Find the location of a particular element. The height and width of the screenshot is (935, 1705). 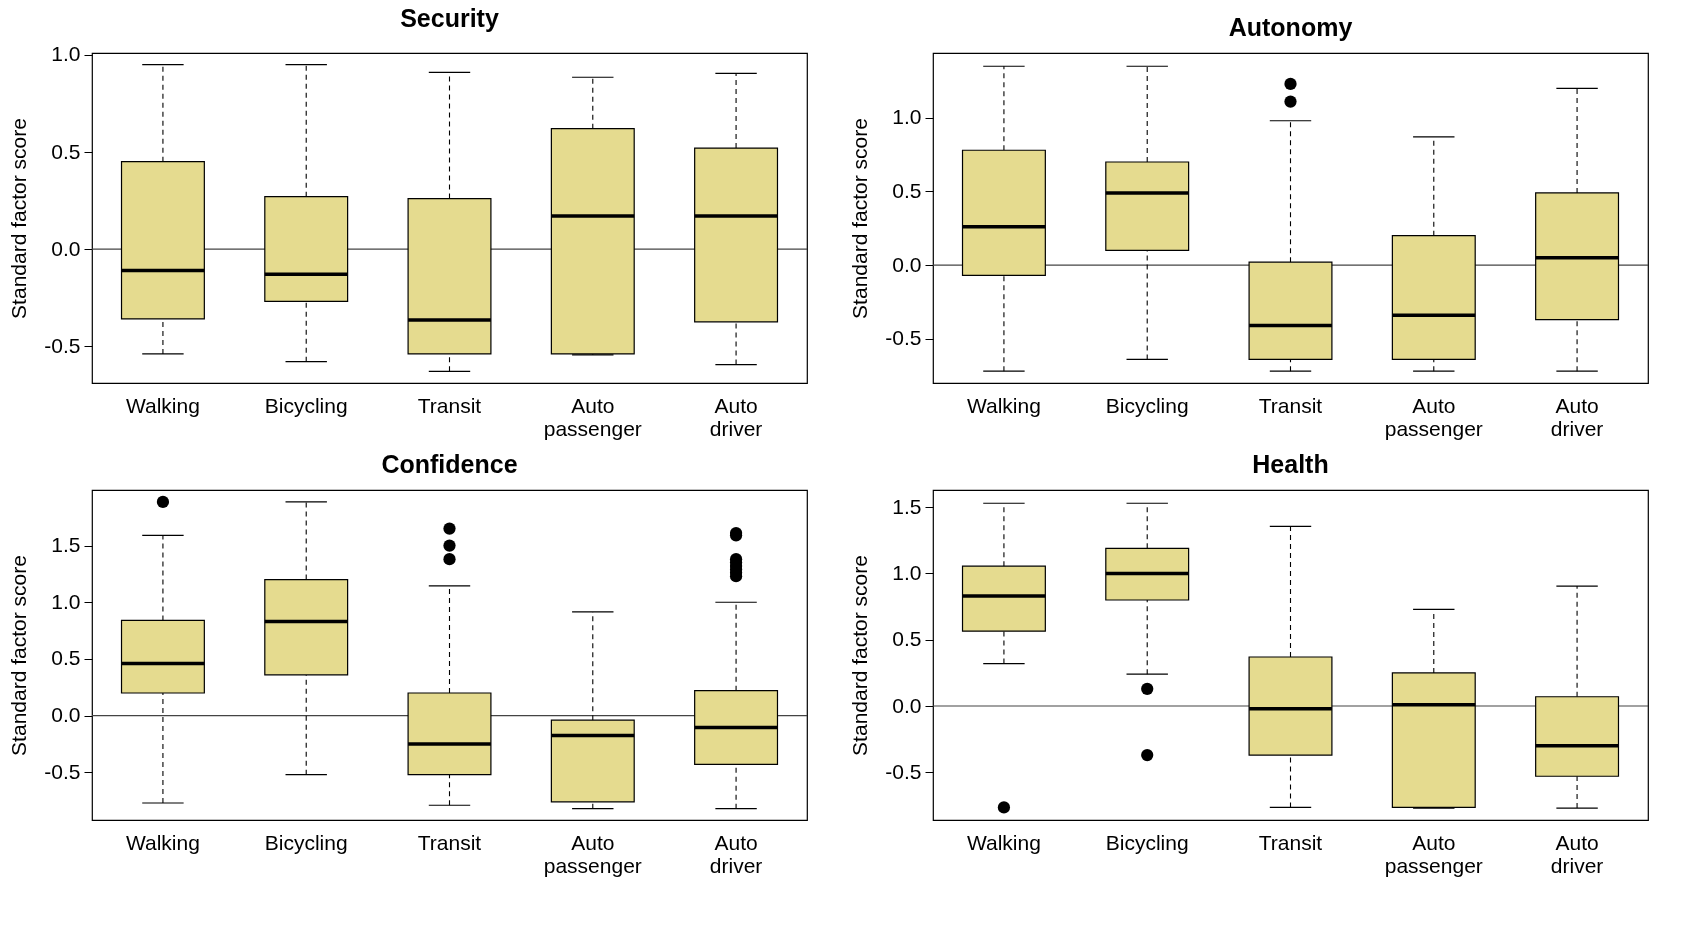

chart-title: Health is located at coordinates (1290, 464).